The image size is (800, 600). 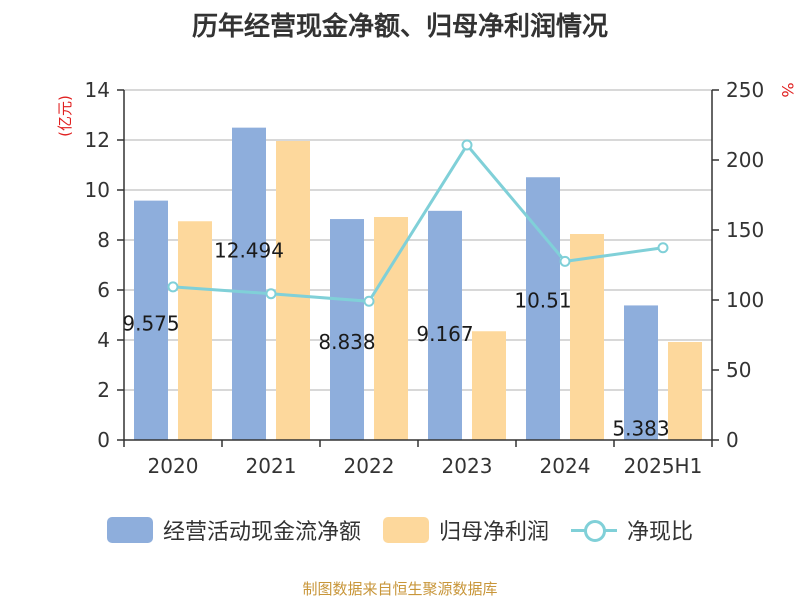 I want to click on legend-item-cashflow: 经营活动现金流净额, so click(x=233, y=530).